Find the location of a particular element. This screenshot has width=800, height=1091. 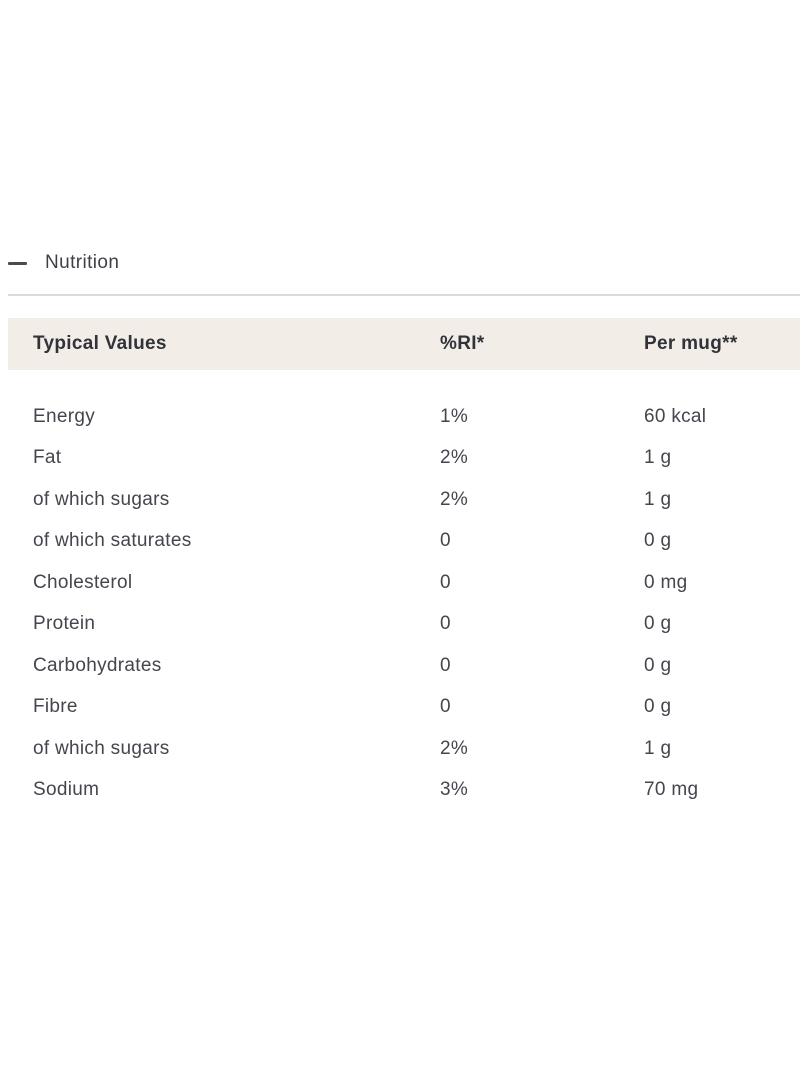

row-label: of which saturates is located at coordinates (112, 541).